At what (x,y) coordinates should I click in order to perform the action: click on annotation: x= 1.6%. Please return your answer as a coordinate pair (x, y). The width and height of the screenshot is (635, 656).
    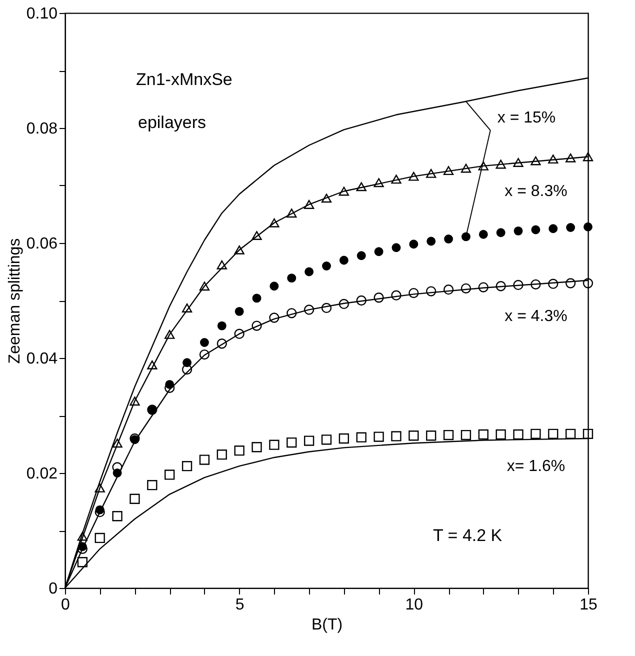
    Looking at the image, I should click on (536, 466).